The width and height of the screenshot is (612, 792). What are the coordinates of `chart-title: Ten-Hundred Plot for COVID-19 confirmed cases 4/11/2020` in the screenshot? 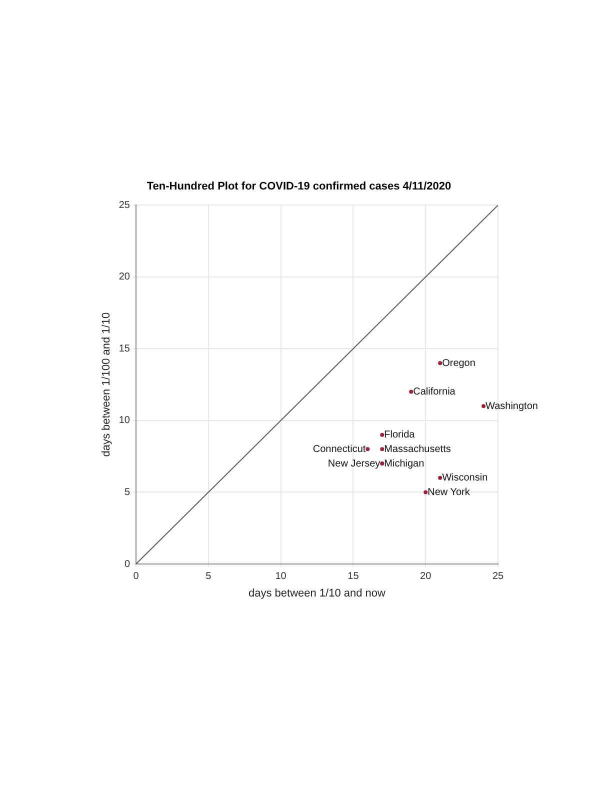 It's located at (299, 186).